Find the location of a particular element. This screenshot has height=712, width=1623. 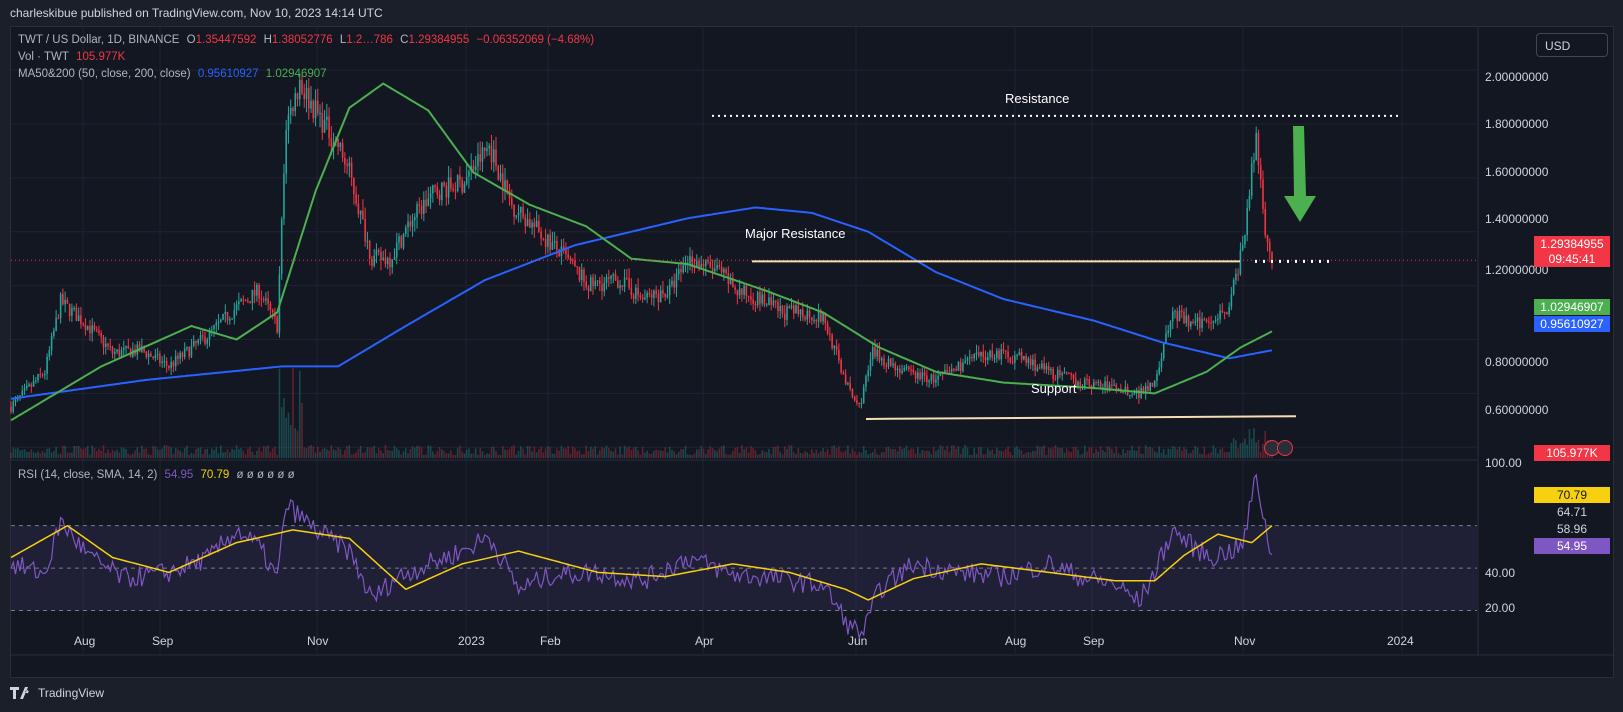

currency-selector: USD is located at coordinates (1572, 45).